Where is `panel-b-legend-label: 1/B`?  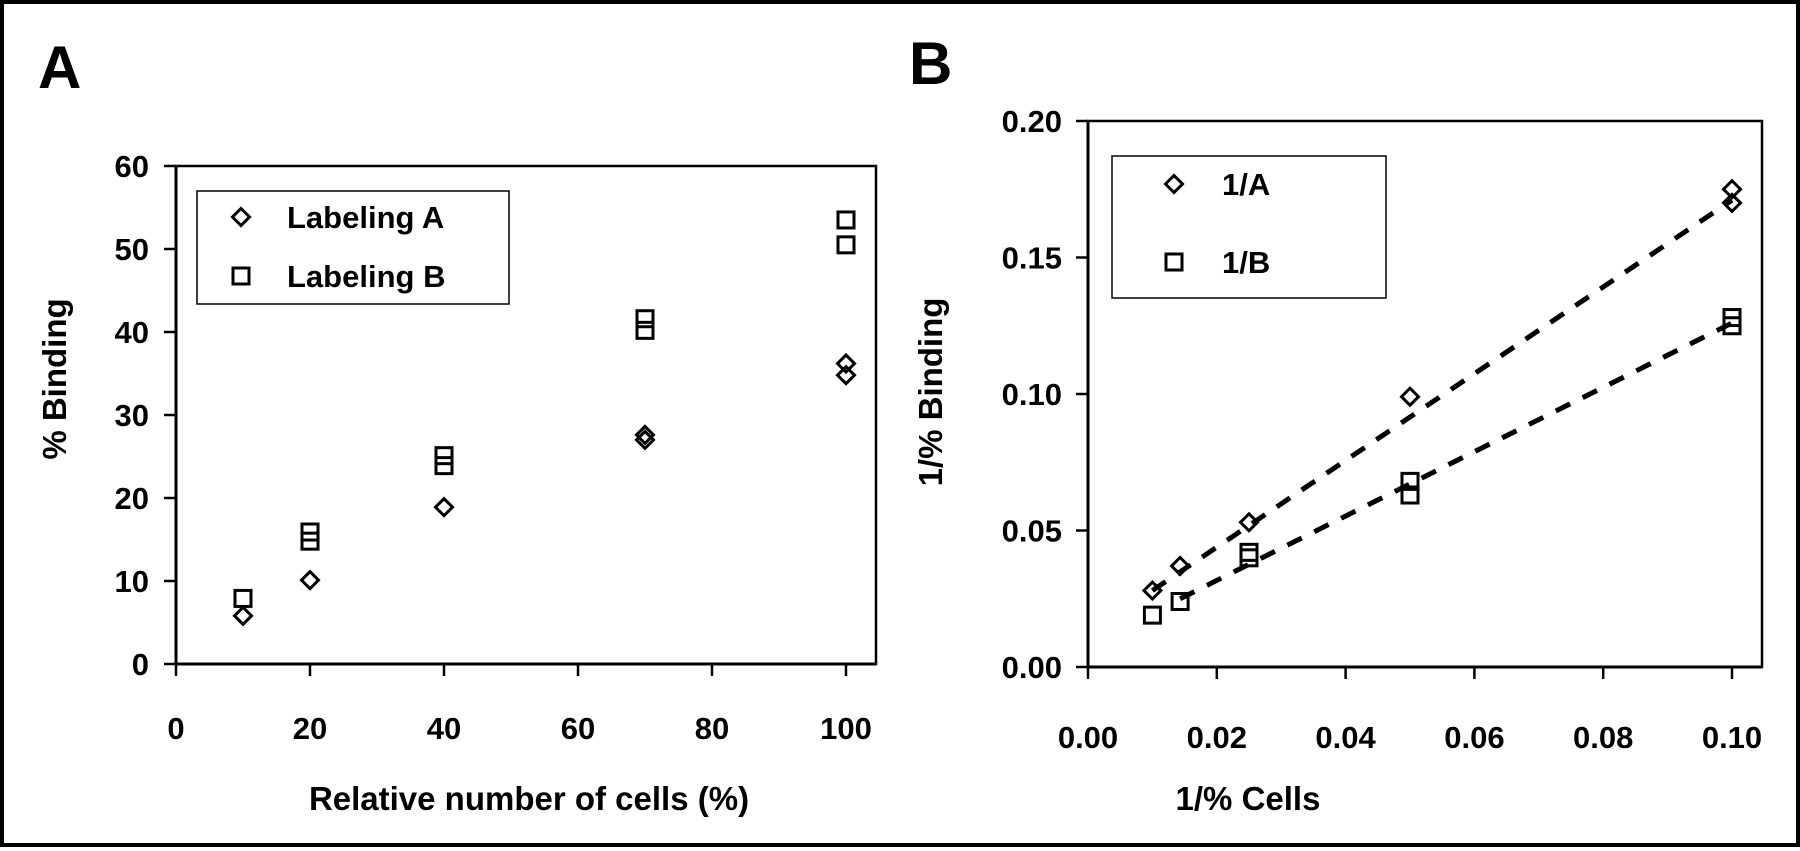
panel-b-legend-label: 1/B is located at coordinates (1246, 262).